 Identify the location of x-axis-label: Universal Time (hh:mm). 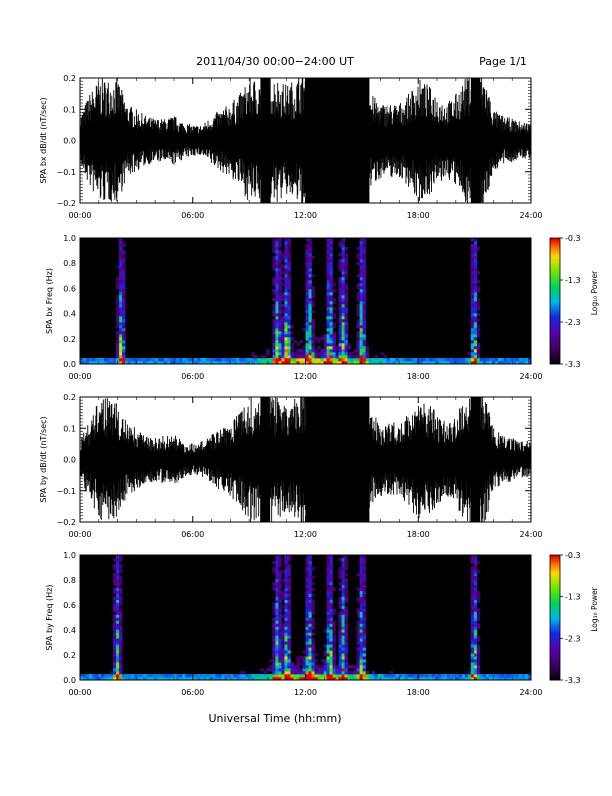
(275, 718).